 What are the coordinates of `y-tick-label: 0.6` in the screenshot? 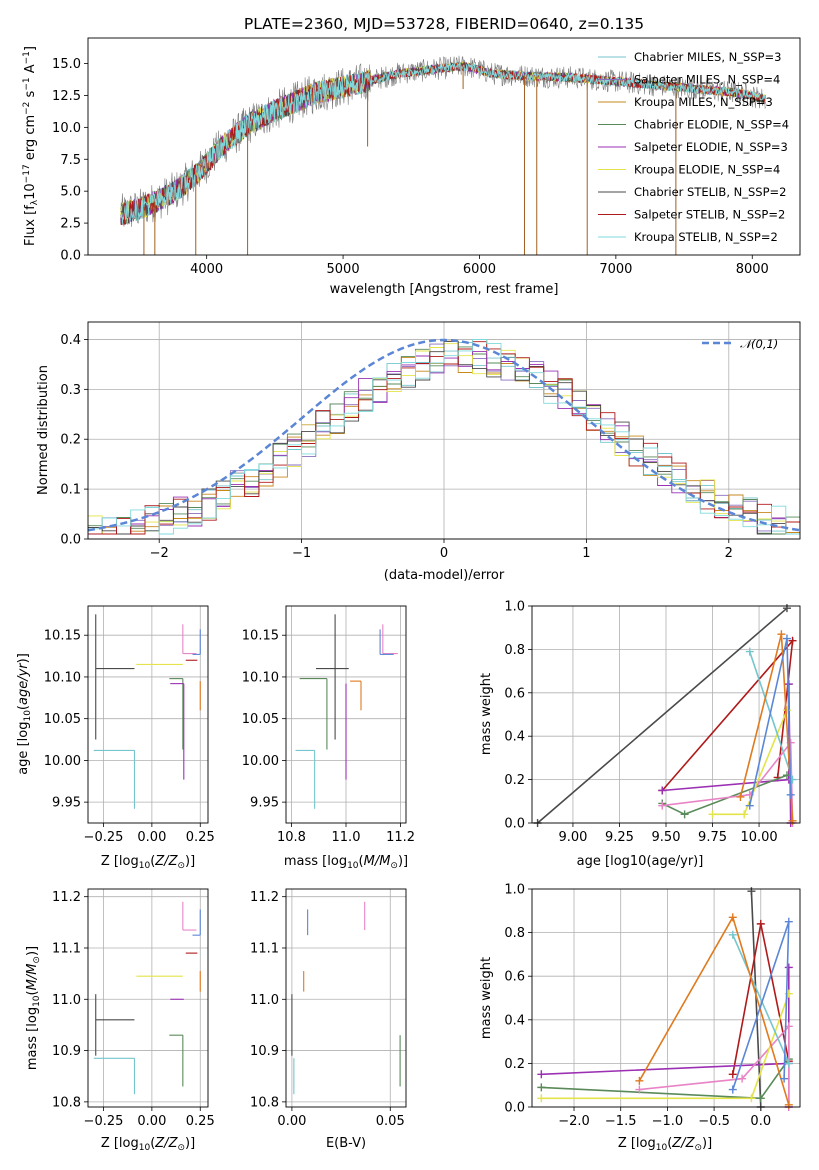 It's located at (514, 977).